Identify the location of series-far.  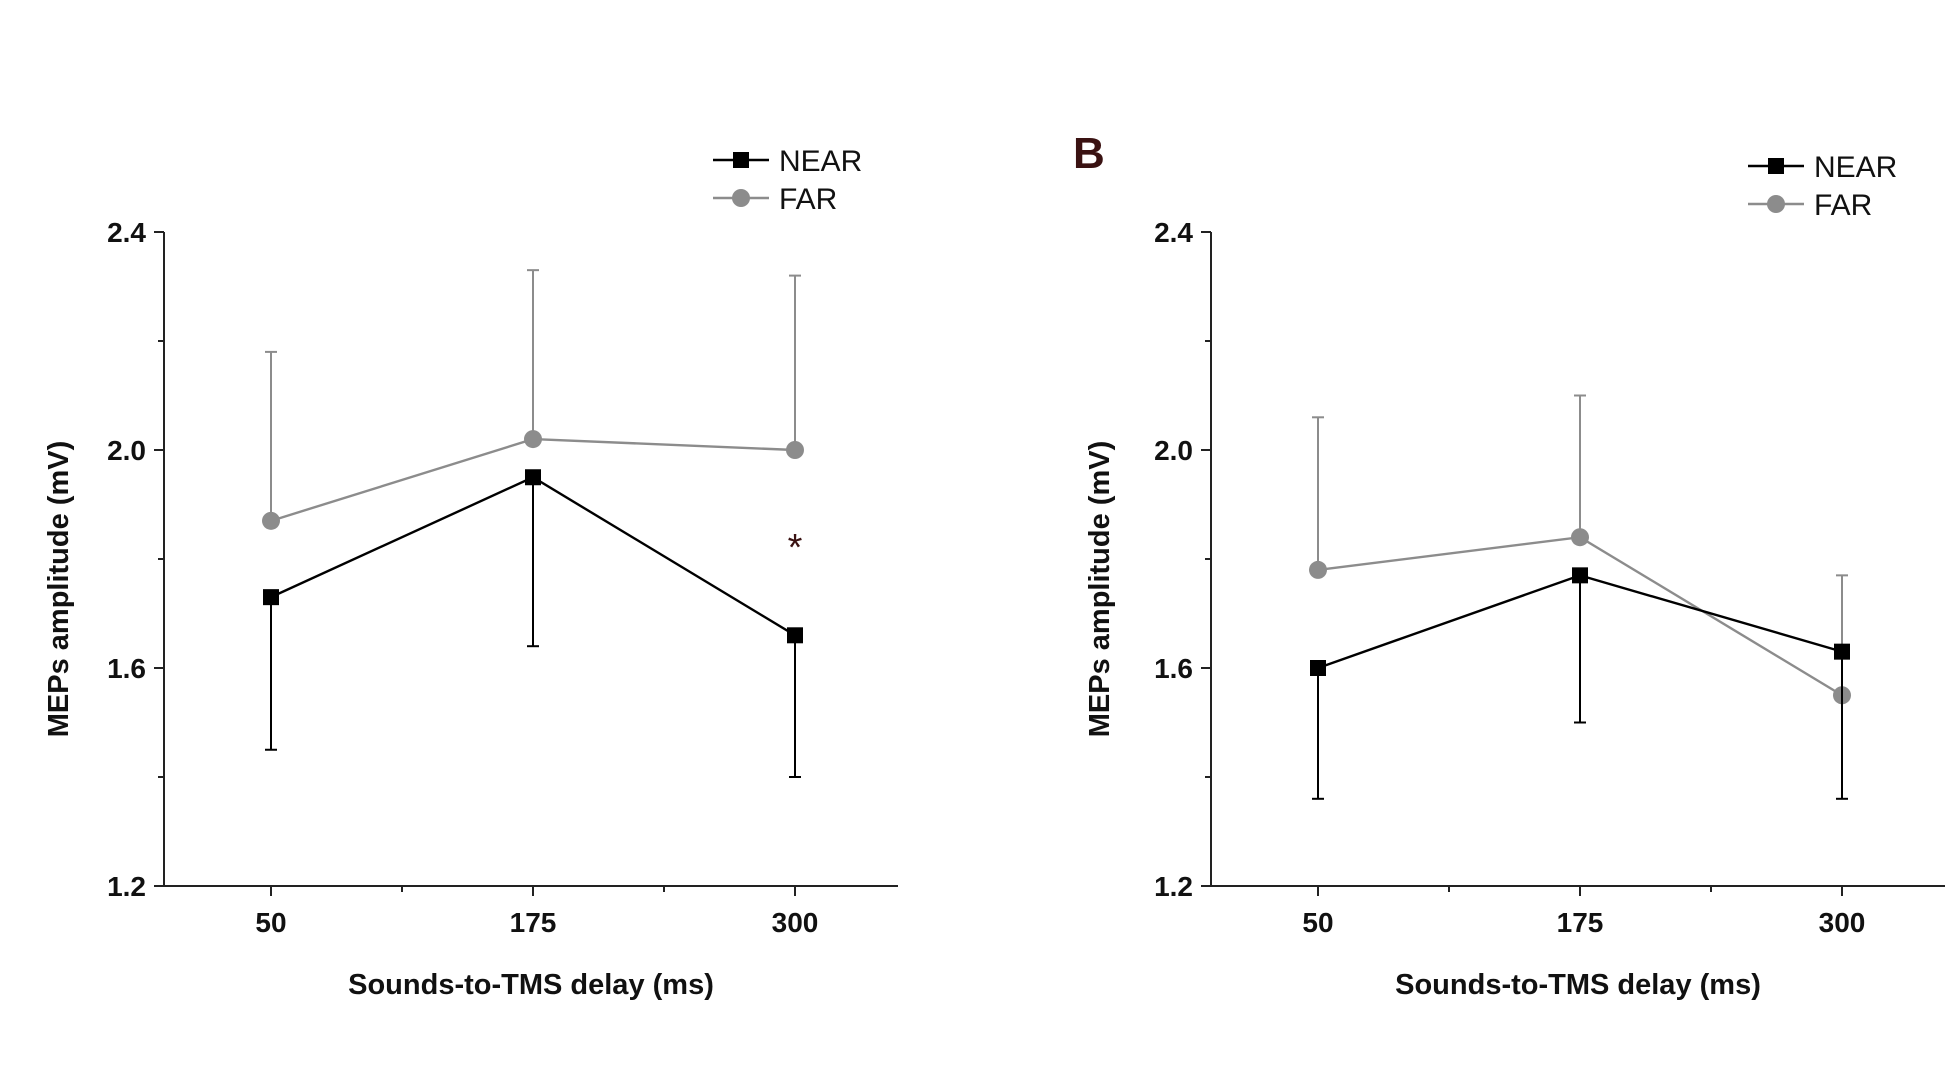
(533, 399).